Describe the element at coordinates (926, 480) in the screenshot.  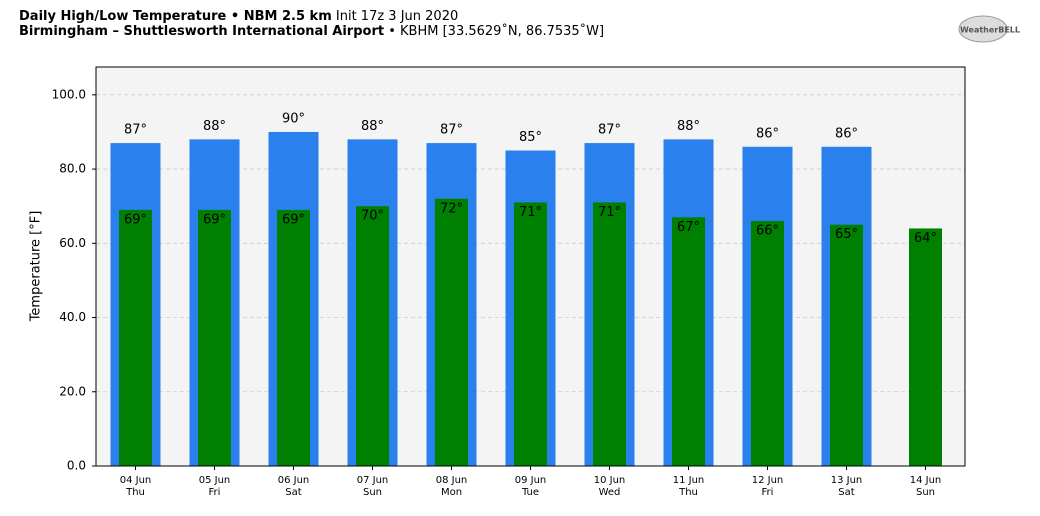
I see `x-tick-label: 14 Jun` at that location.